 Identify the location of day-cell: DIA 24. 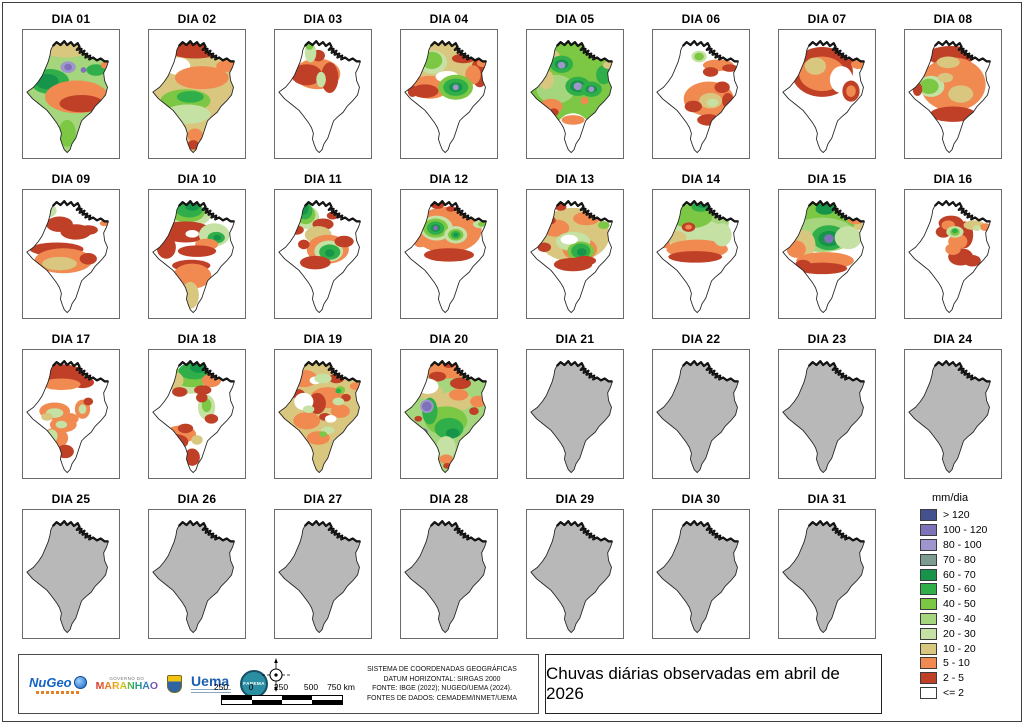
(953, 406).